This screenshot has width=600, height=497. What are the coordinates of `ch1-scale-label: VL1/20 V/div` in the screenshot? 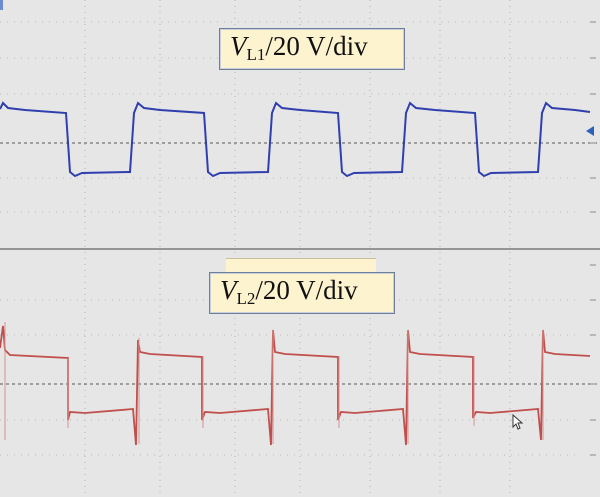 It's located at (312, 49).